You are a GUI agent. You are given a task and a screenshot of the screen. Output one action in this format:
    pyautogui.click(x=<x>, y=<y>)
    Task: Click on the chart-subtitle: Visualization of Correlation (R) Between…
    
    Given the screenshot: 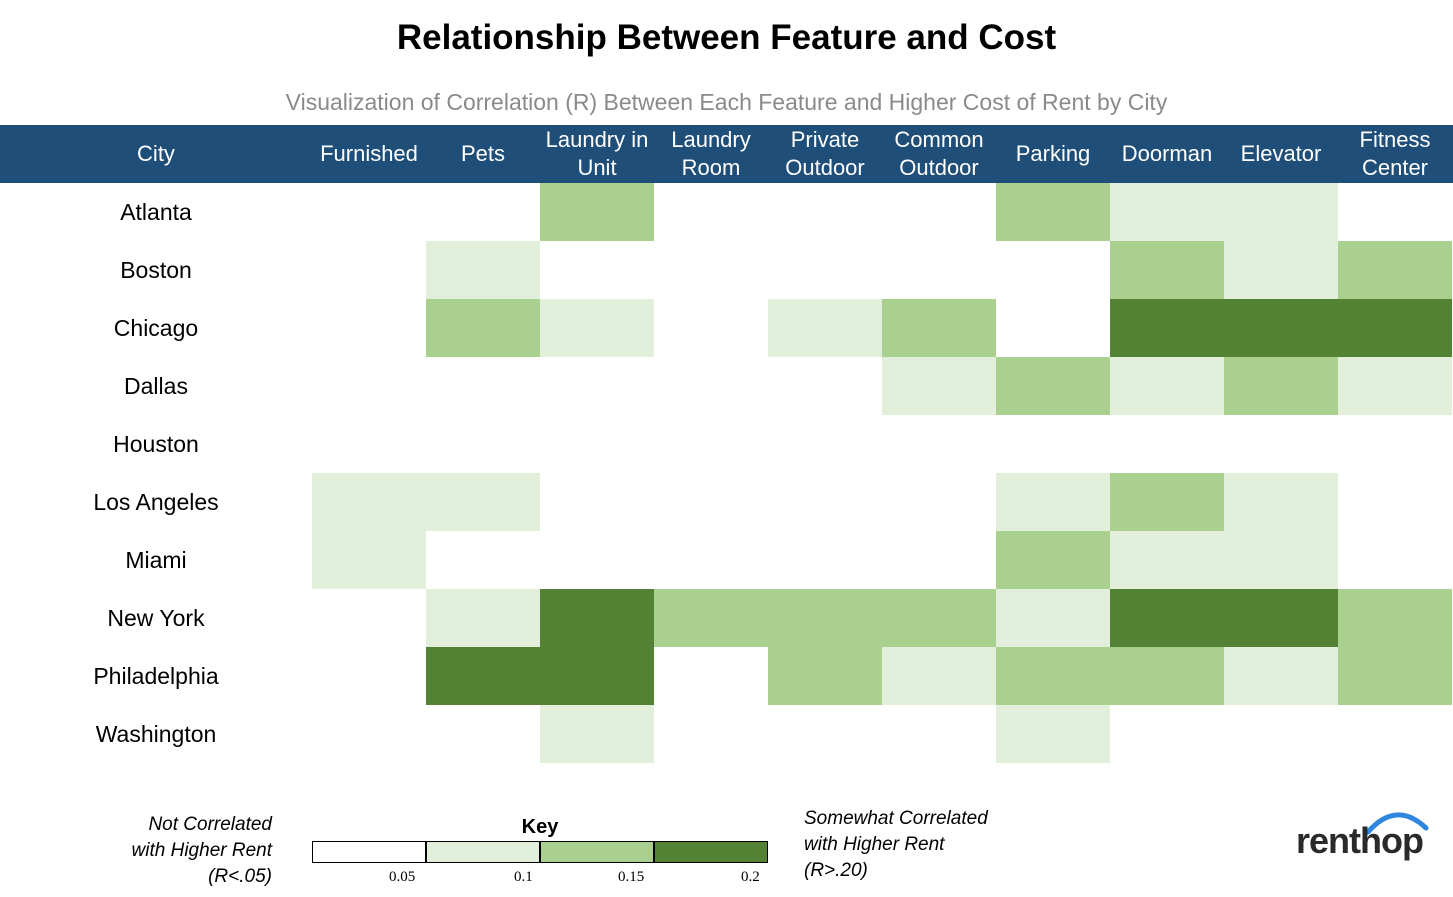 What is the action you would take?
    pyautogui.click(x=726, y=102)
    